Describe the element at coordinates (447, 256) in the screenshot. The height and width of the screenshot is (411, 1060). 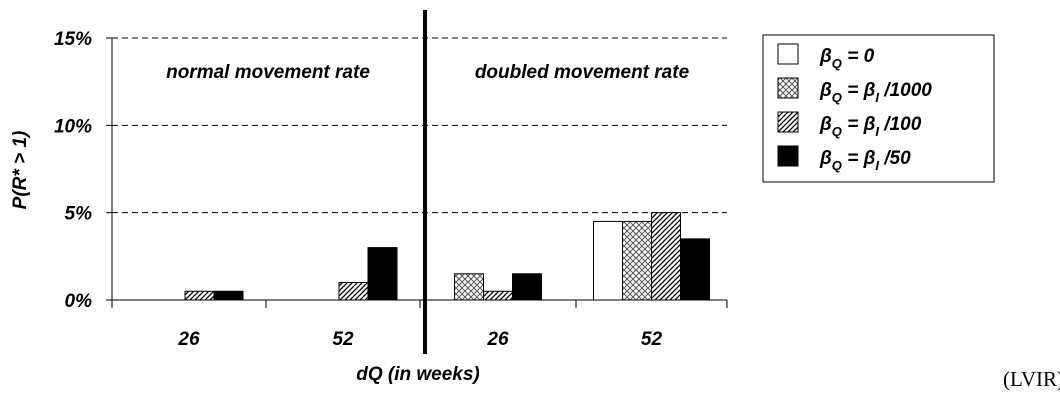
I see `bars` at that location.